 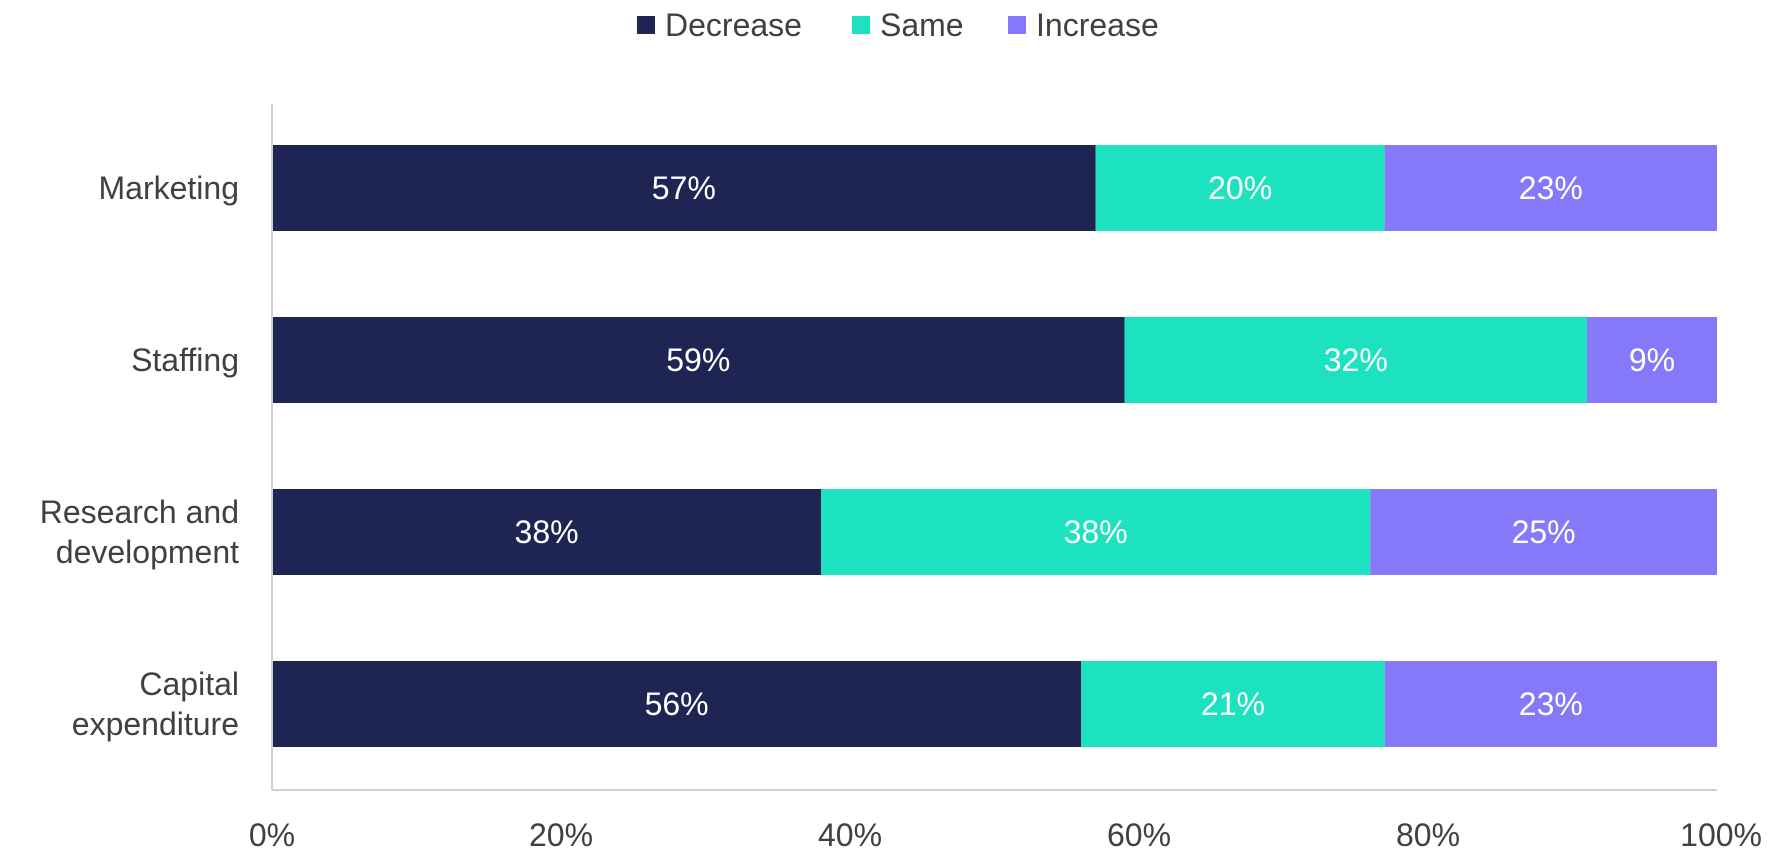 I want to click on legend: Decrease Same Increase, so click(x=898, y=25).